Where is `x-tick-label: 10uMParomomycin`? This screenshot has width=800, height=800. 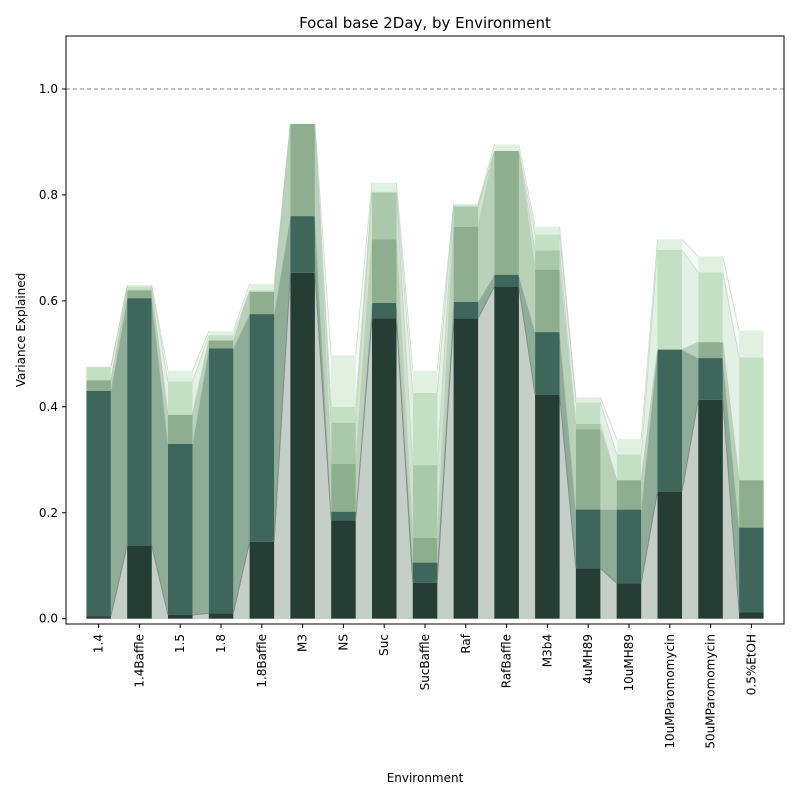
x-tick-label: 10uMParomomycin is located at coordinates (670, 691).